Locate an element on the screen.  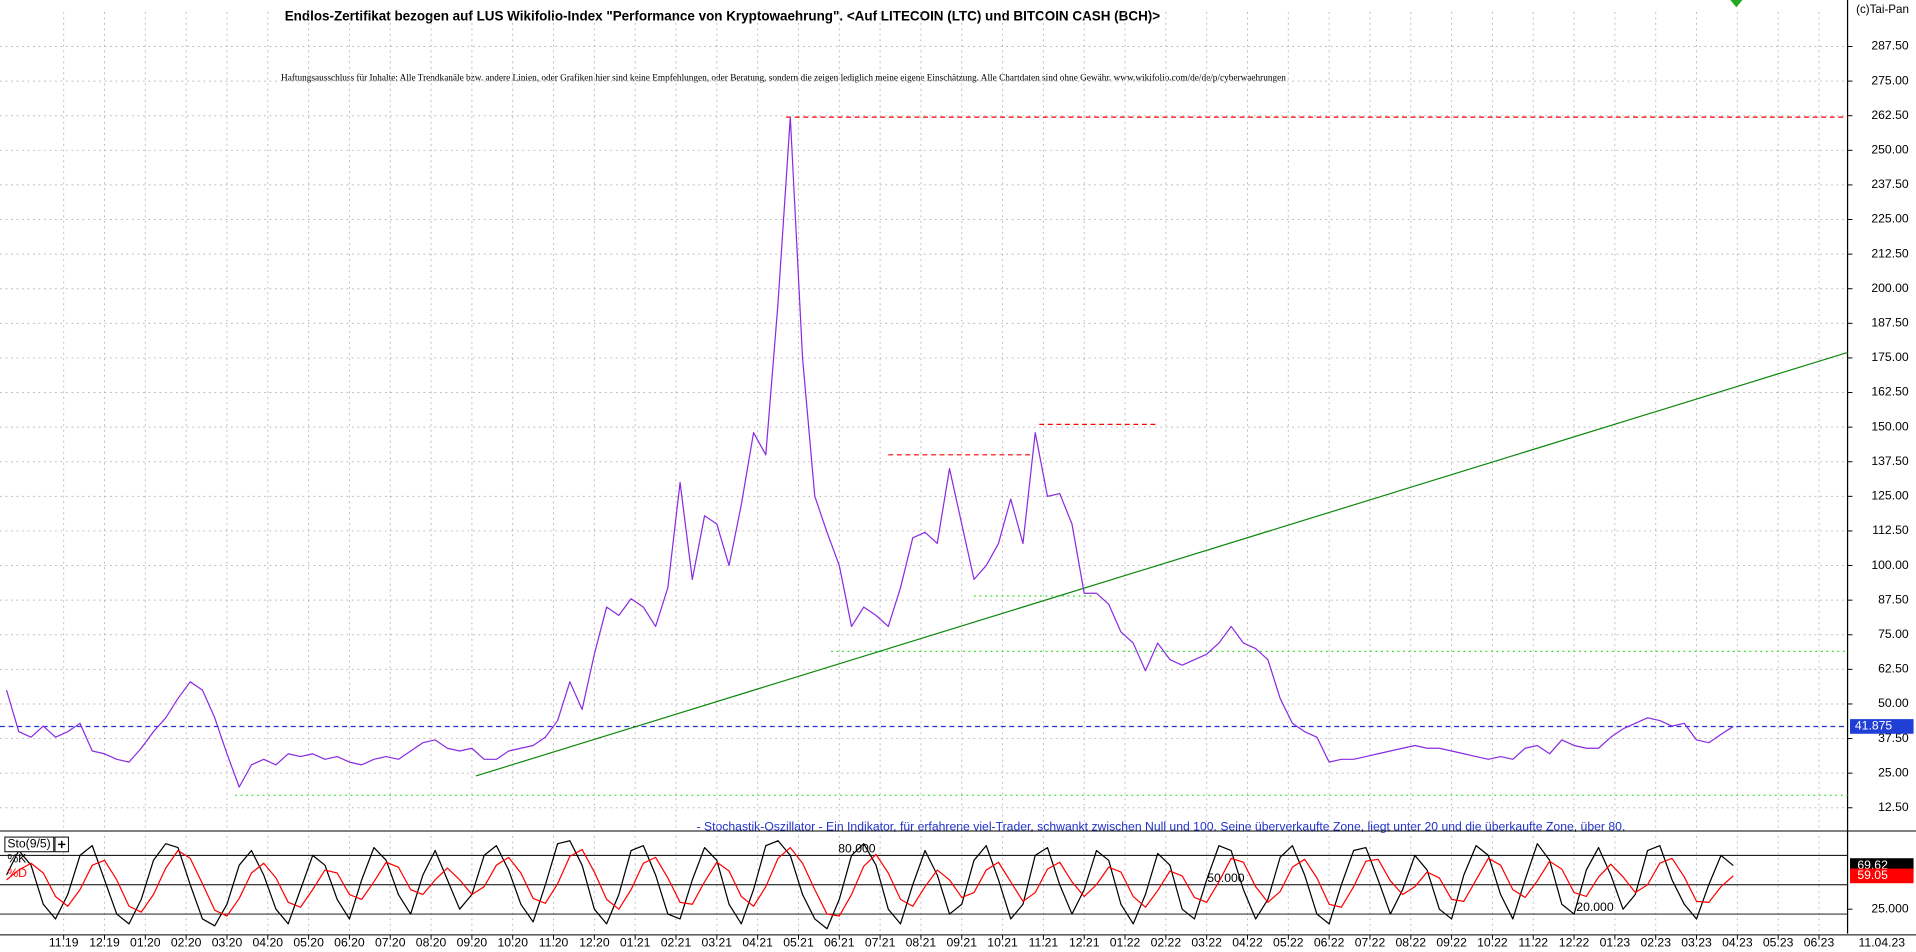
y-tick-label: 25.000 is located at coordinates (1890, 908).